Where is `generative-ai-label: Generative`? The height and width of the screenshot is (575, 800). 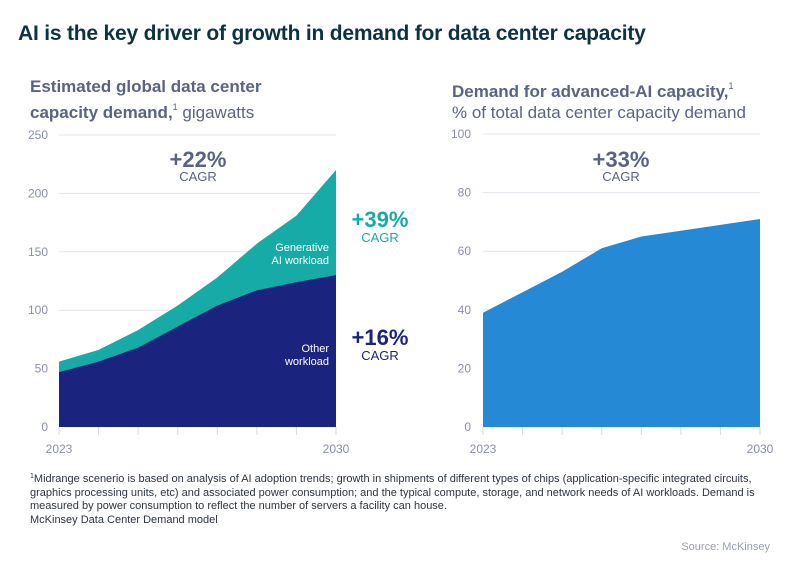 generative-ai-label: Generative is located at coordinates (302, 248).